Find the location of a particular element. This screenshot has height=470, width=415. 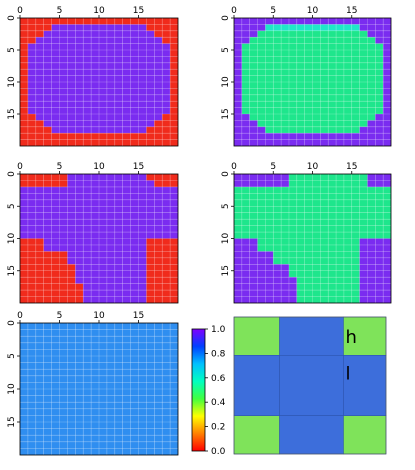

colorbar-tick-label: 0.2 is located at coordinates (218, 428).